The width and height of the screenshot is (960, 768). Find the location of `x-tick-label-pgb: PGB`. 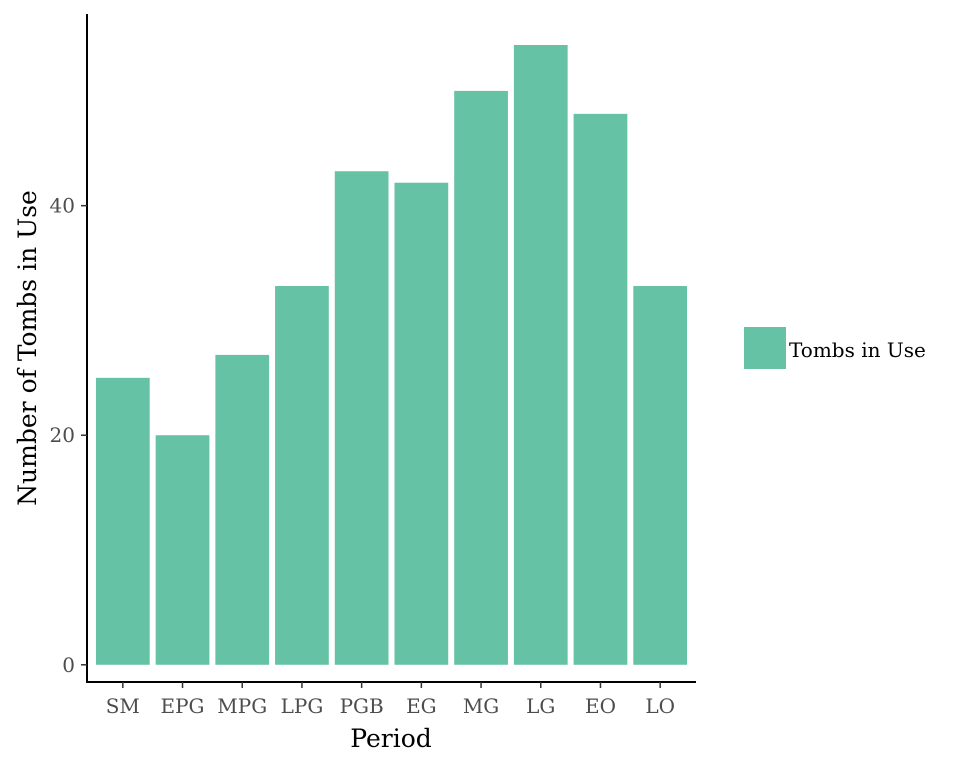

x-tick-label-pgb: PGB is located at coordinates (362, 706).